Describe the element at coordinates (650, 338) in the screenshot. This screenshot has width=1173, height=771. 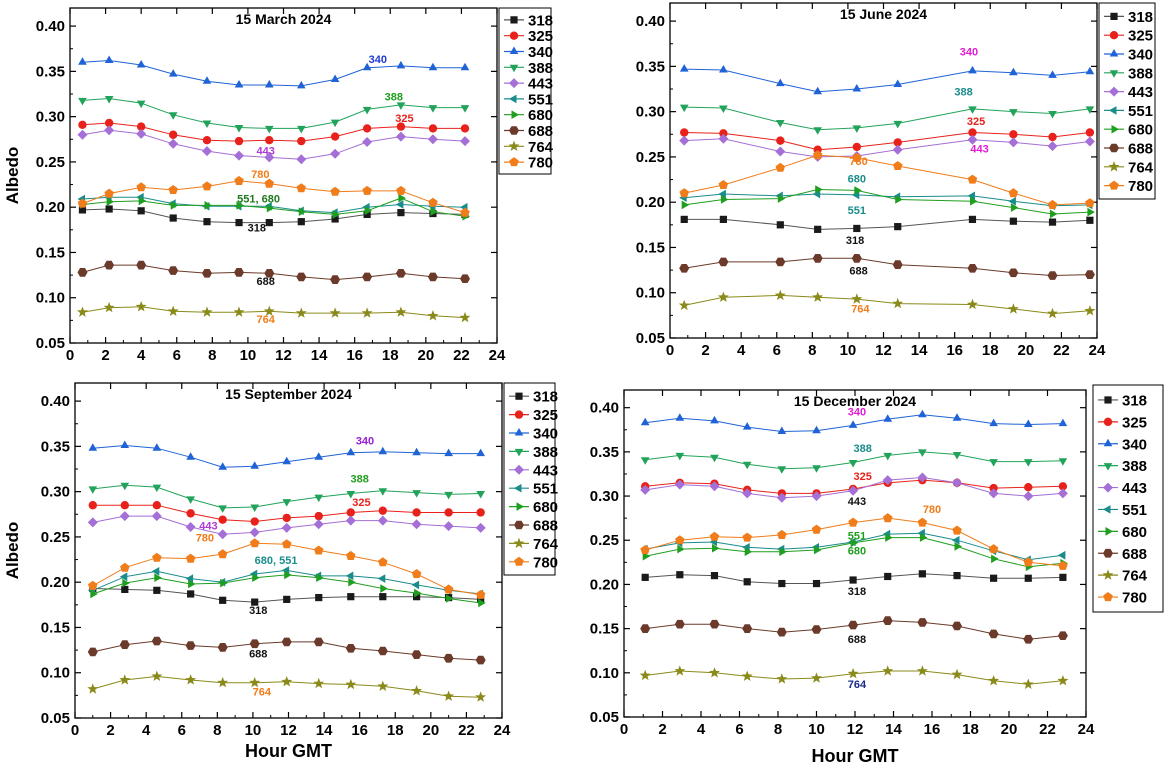
I see `y-tick-label: 0.05` at that location.